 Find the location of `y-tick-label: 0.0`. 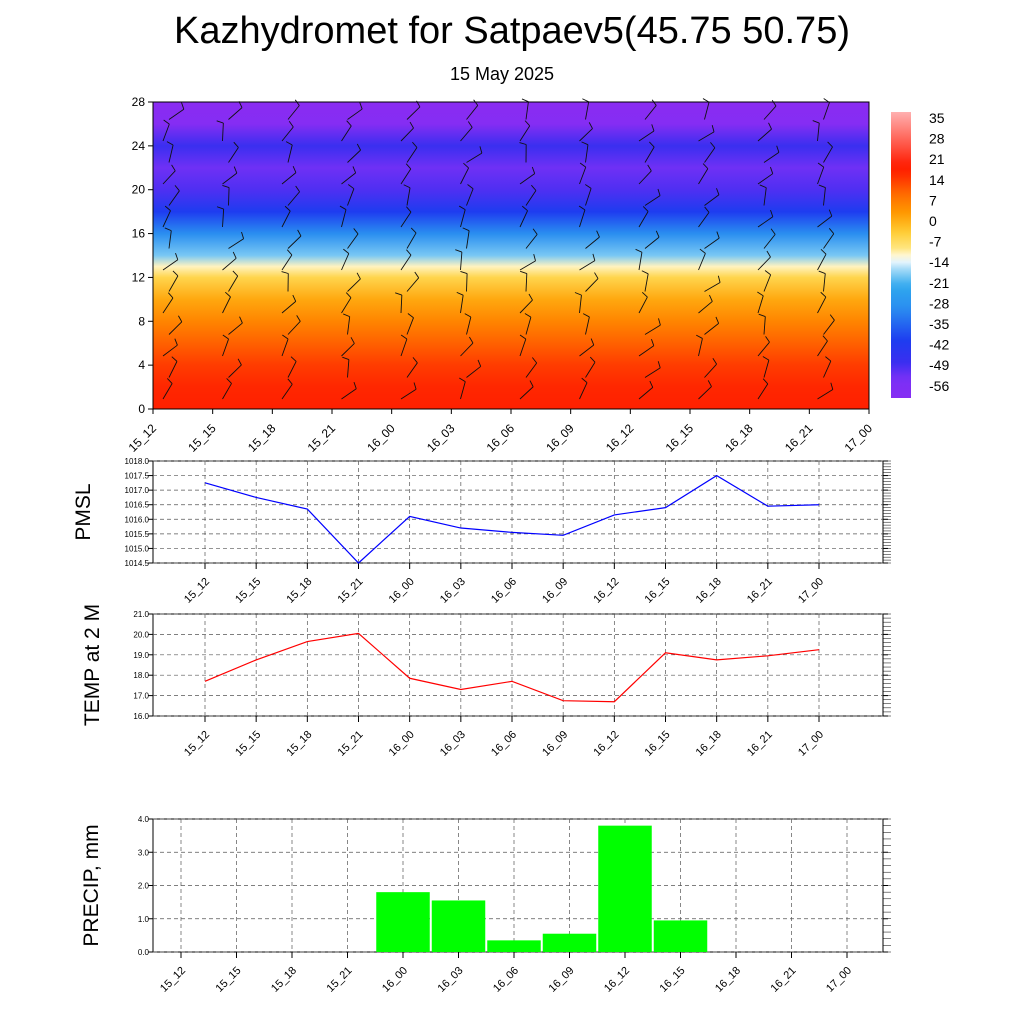

y-tick-label: 0.0 is located at coordinates (144, 952).